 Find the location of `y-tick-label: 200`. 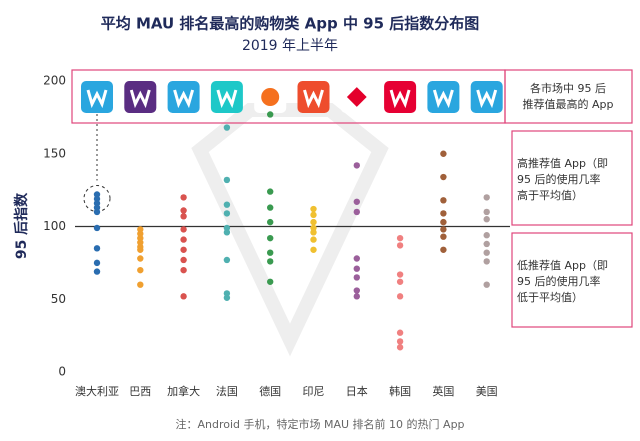

y-tick-label: 200 is located at coordinates (54, 81).